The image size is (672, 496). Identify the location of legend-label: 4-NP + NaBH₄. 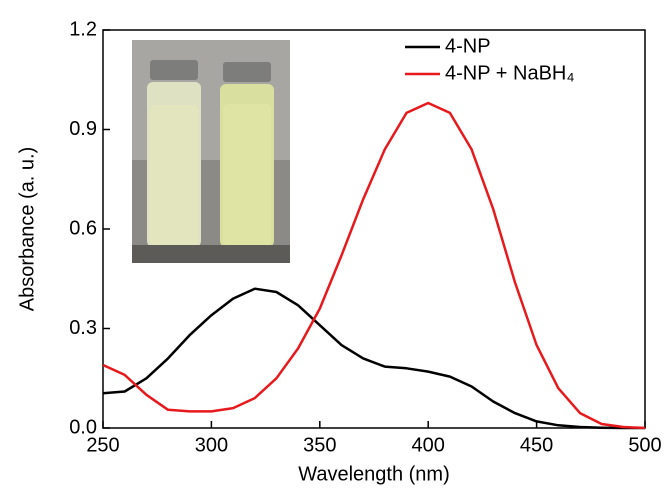
(510, 73).